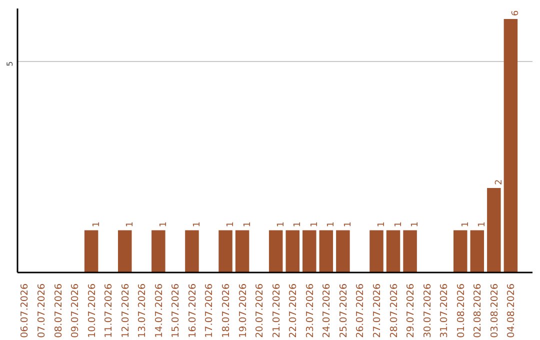  I want to click on x-tick-label: 14.07.2026, so click(159, 310).